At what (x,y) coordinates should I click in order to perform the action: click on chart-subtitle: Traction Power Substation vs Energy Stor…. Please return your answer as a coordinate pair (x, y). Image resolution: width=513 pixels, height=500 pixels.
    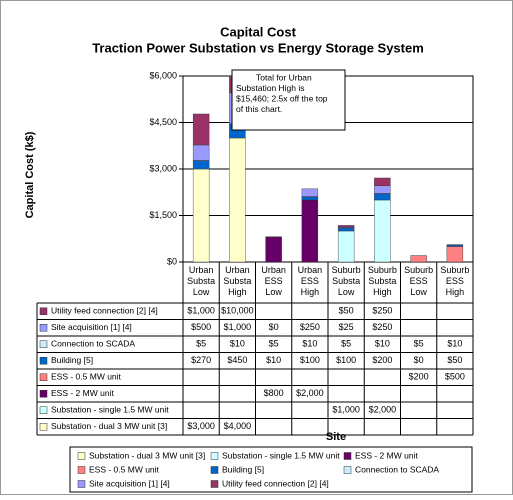
    Looking at the image, I should click on (258, 47).